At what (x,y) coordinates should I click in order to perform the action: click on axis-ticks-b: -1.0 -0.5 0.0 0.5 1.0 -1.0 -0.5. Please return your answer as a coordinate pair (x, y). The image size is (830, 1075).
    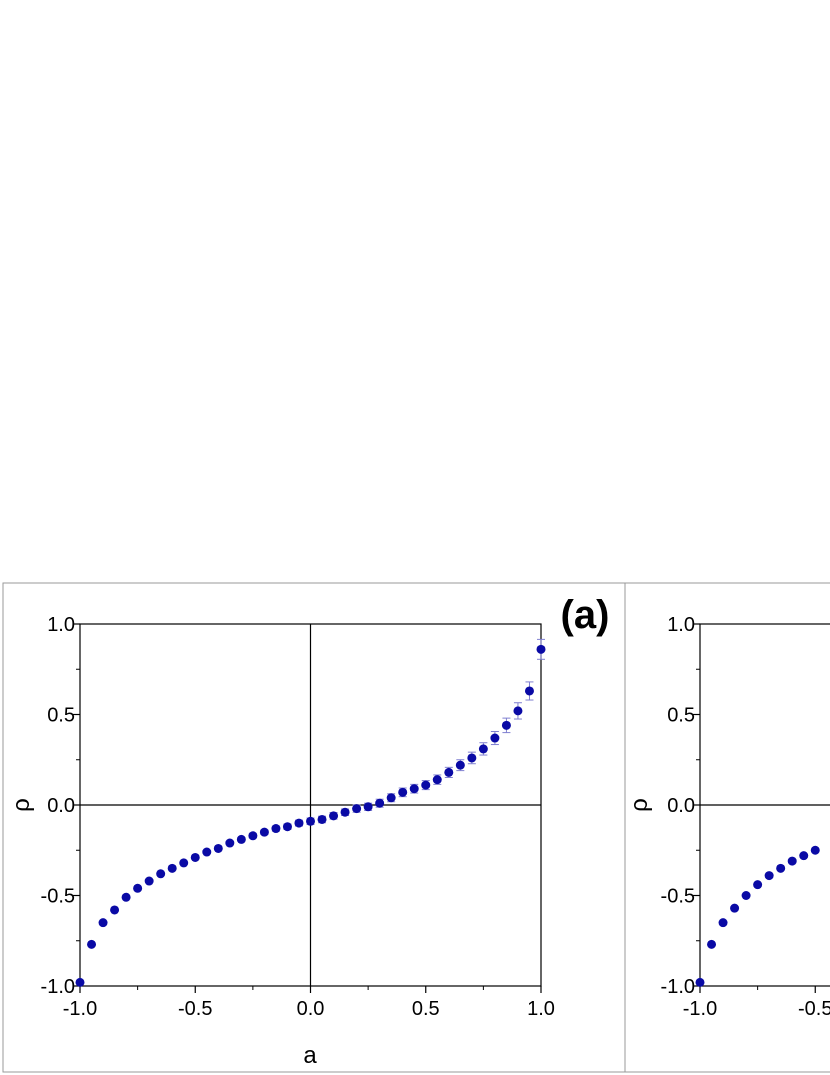
    Looking at the image, I should click on (745, 817).